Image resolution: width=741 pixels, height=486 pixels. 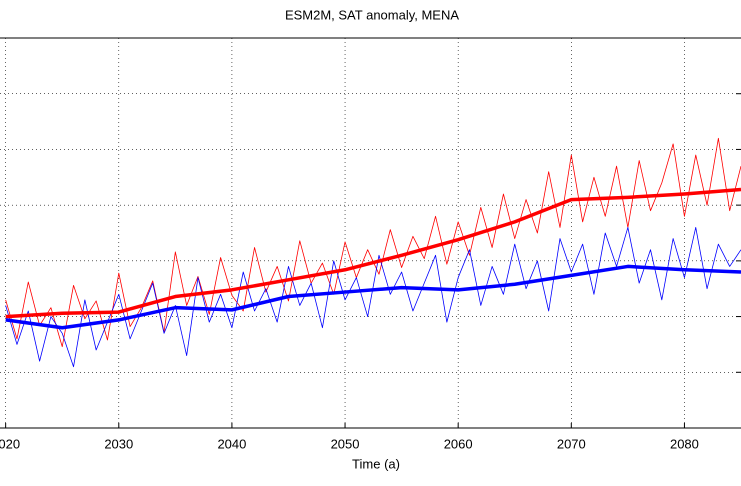 What do you see at coordinates (376, 463) in the screenshot?
I see `x-axis-label: Time (a)` at bounding box center [376, 463].